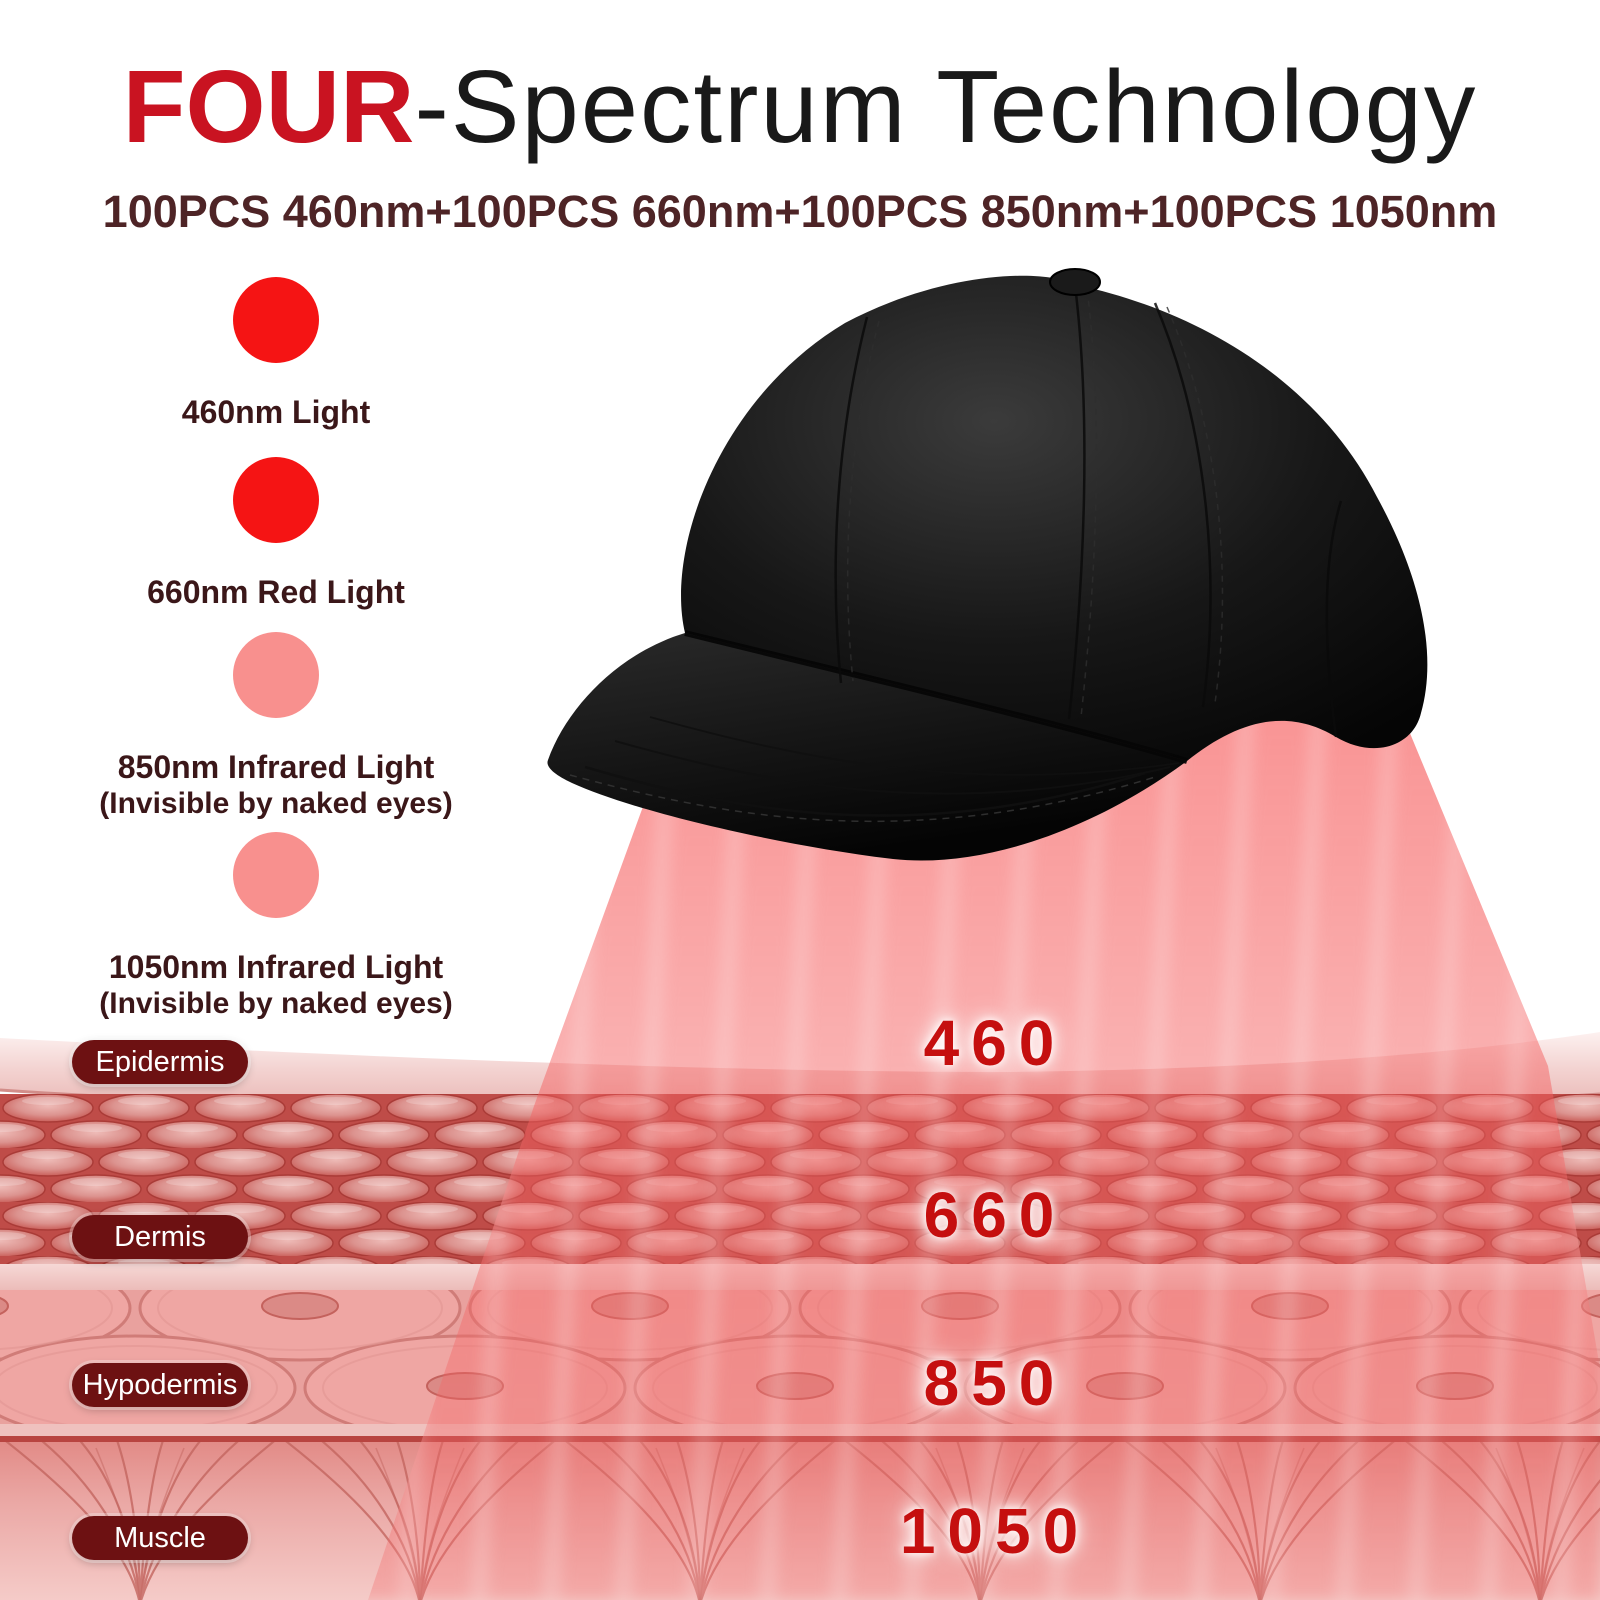  I want to click on legend-label: 460nm Light, so click(276, 412).